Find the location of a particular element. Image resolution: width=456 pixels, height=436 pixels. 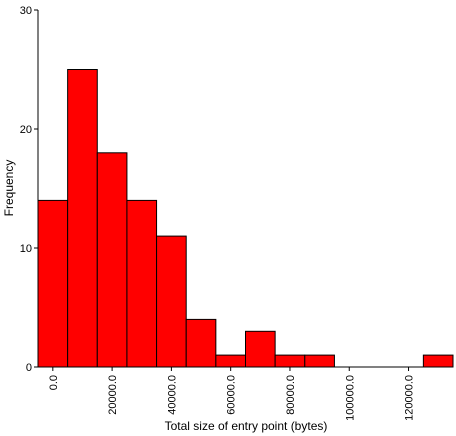

y-tick-label: 10 is located at coordinates (26, 249).